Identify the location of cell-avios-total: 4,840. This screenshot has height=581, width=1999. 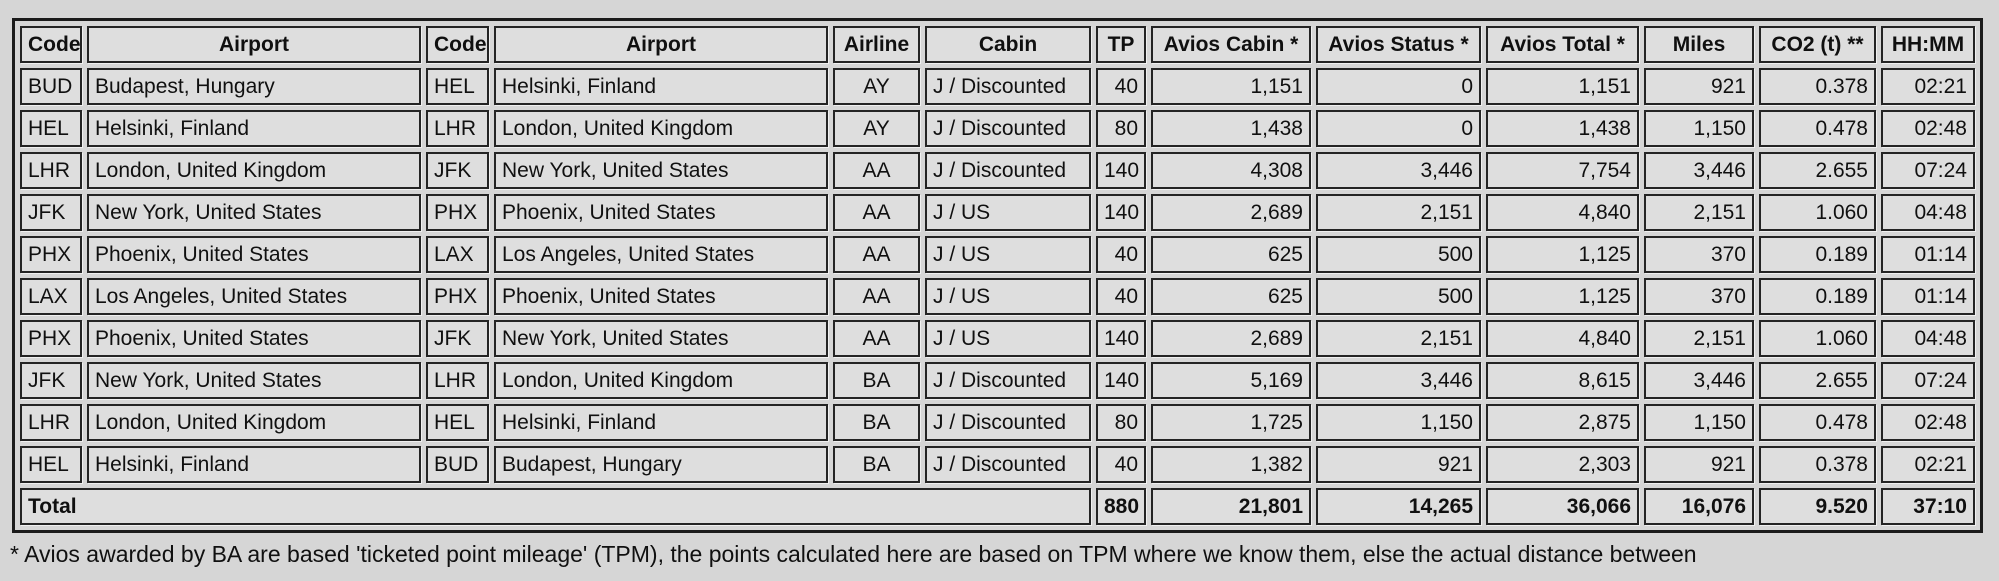
(1562, 212).